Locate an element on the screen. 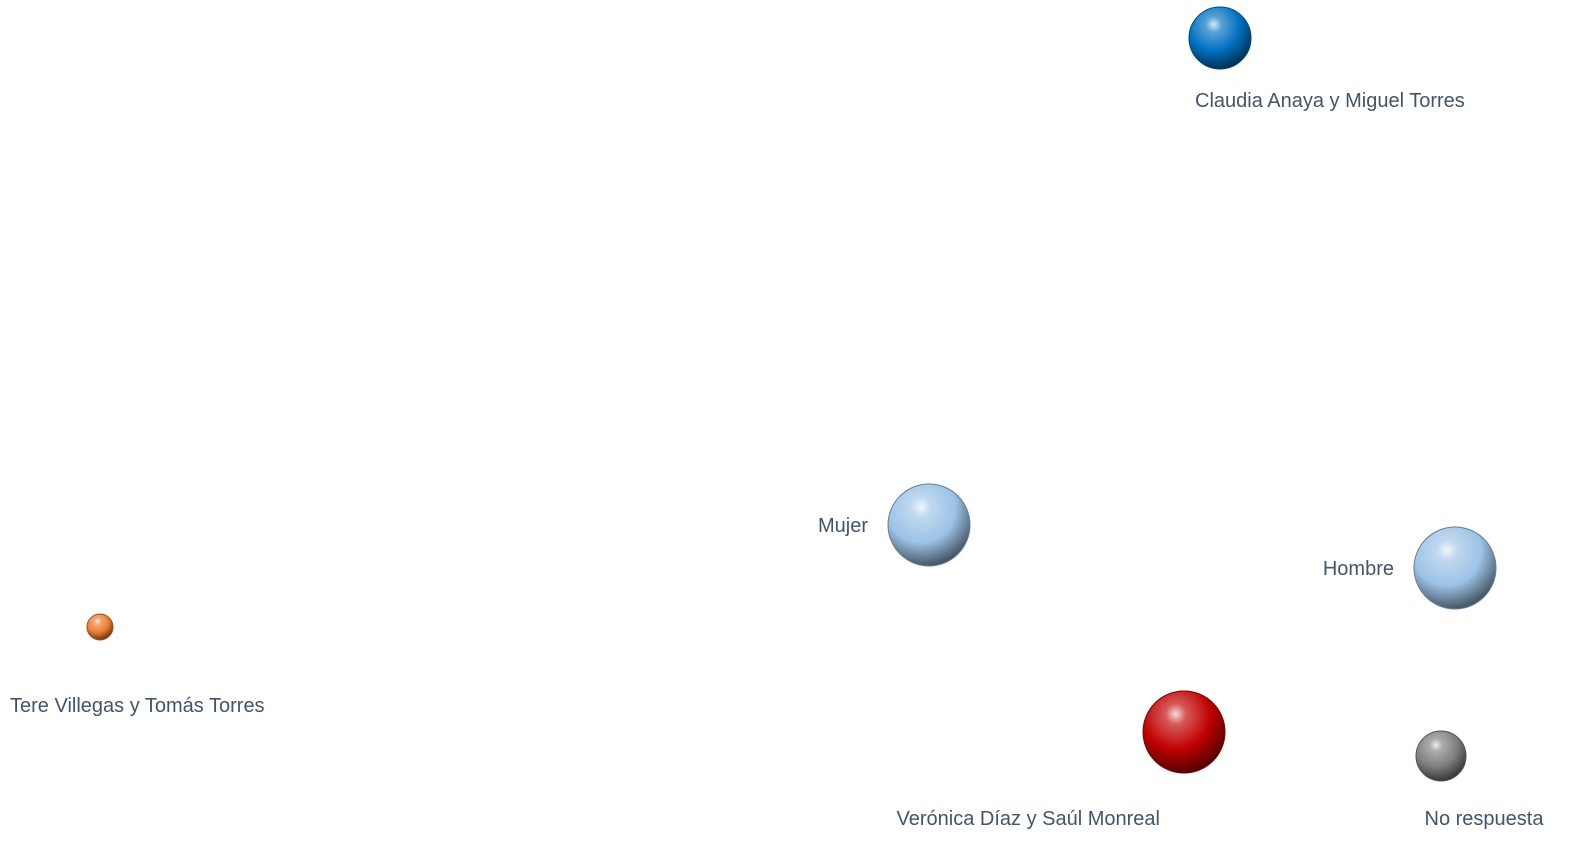  bubble-no-respuesta is located at coordinates (1441, 756).